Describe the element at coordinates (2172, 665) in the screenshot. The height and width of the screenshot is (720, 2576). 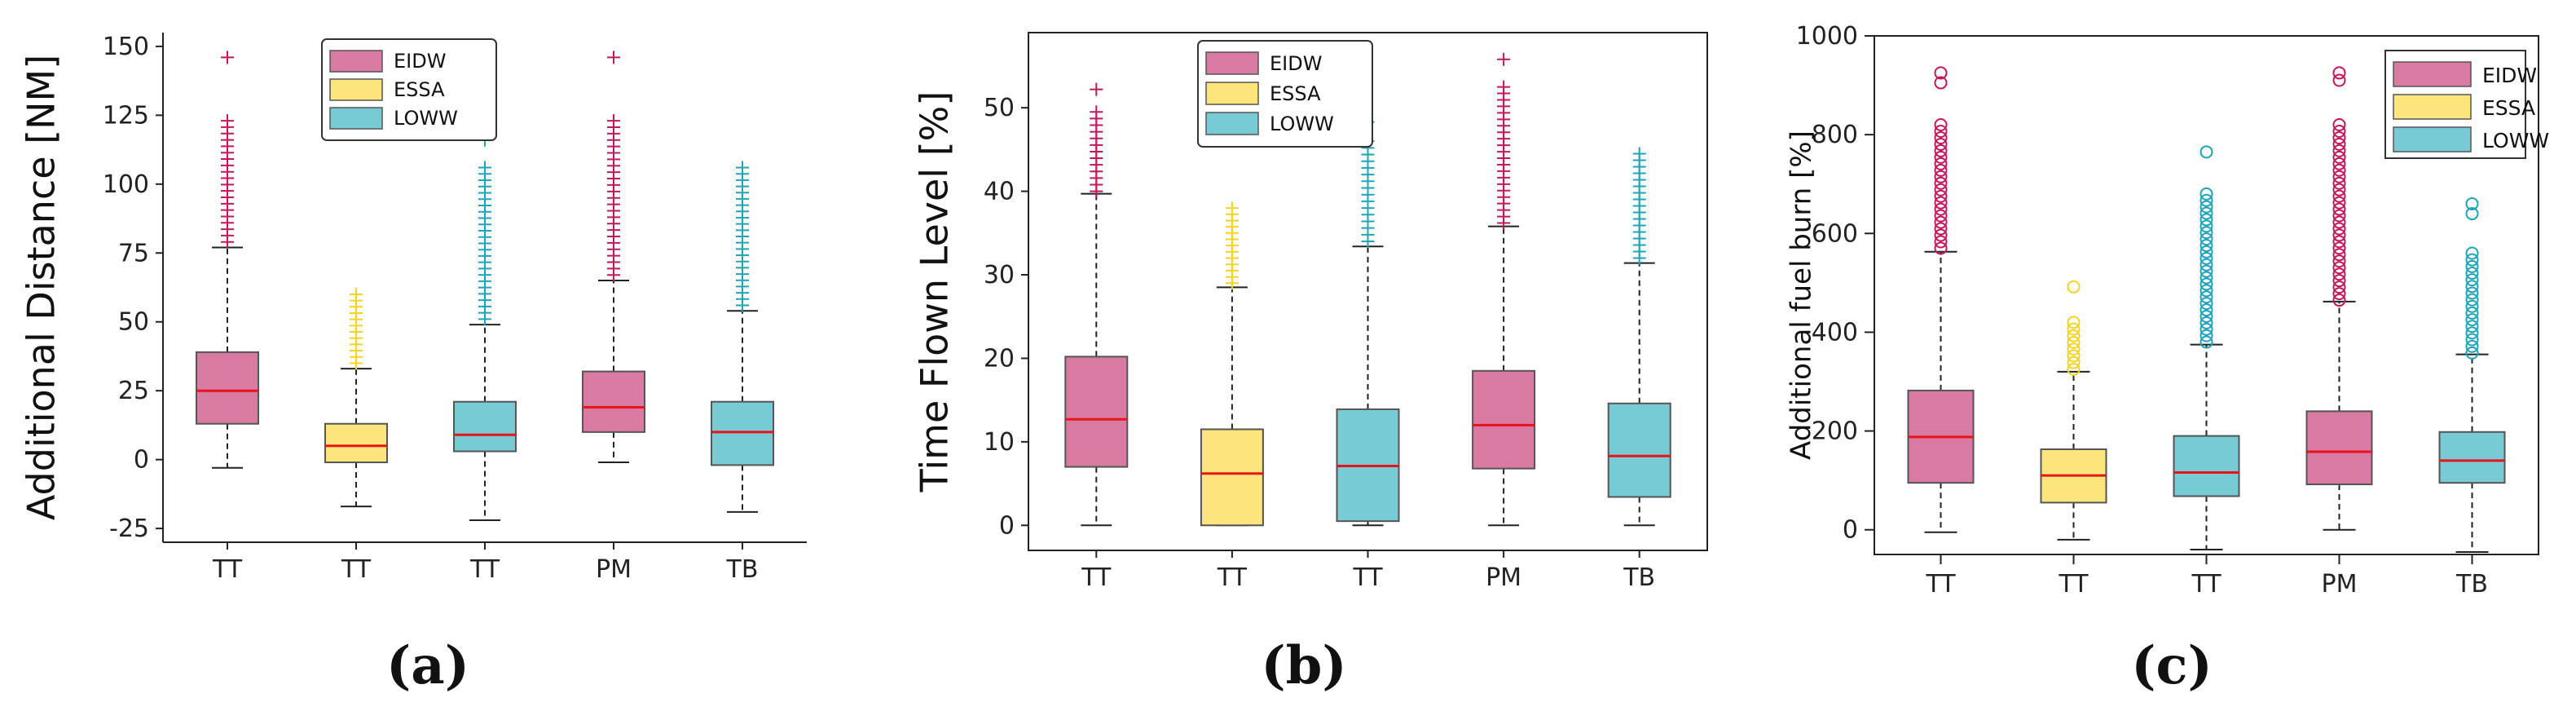
I see `panel-letter: (c)` at that location.